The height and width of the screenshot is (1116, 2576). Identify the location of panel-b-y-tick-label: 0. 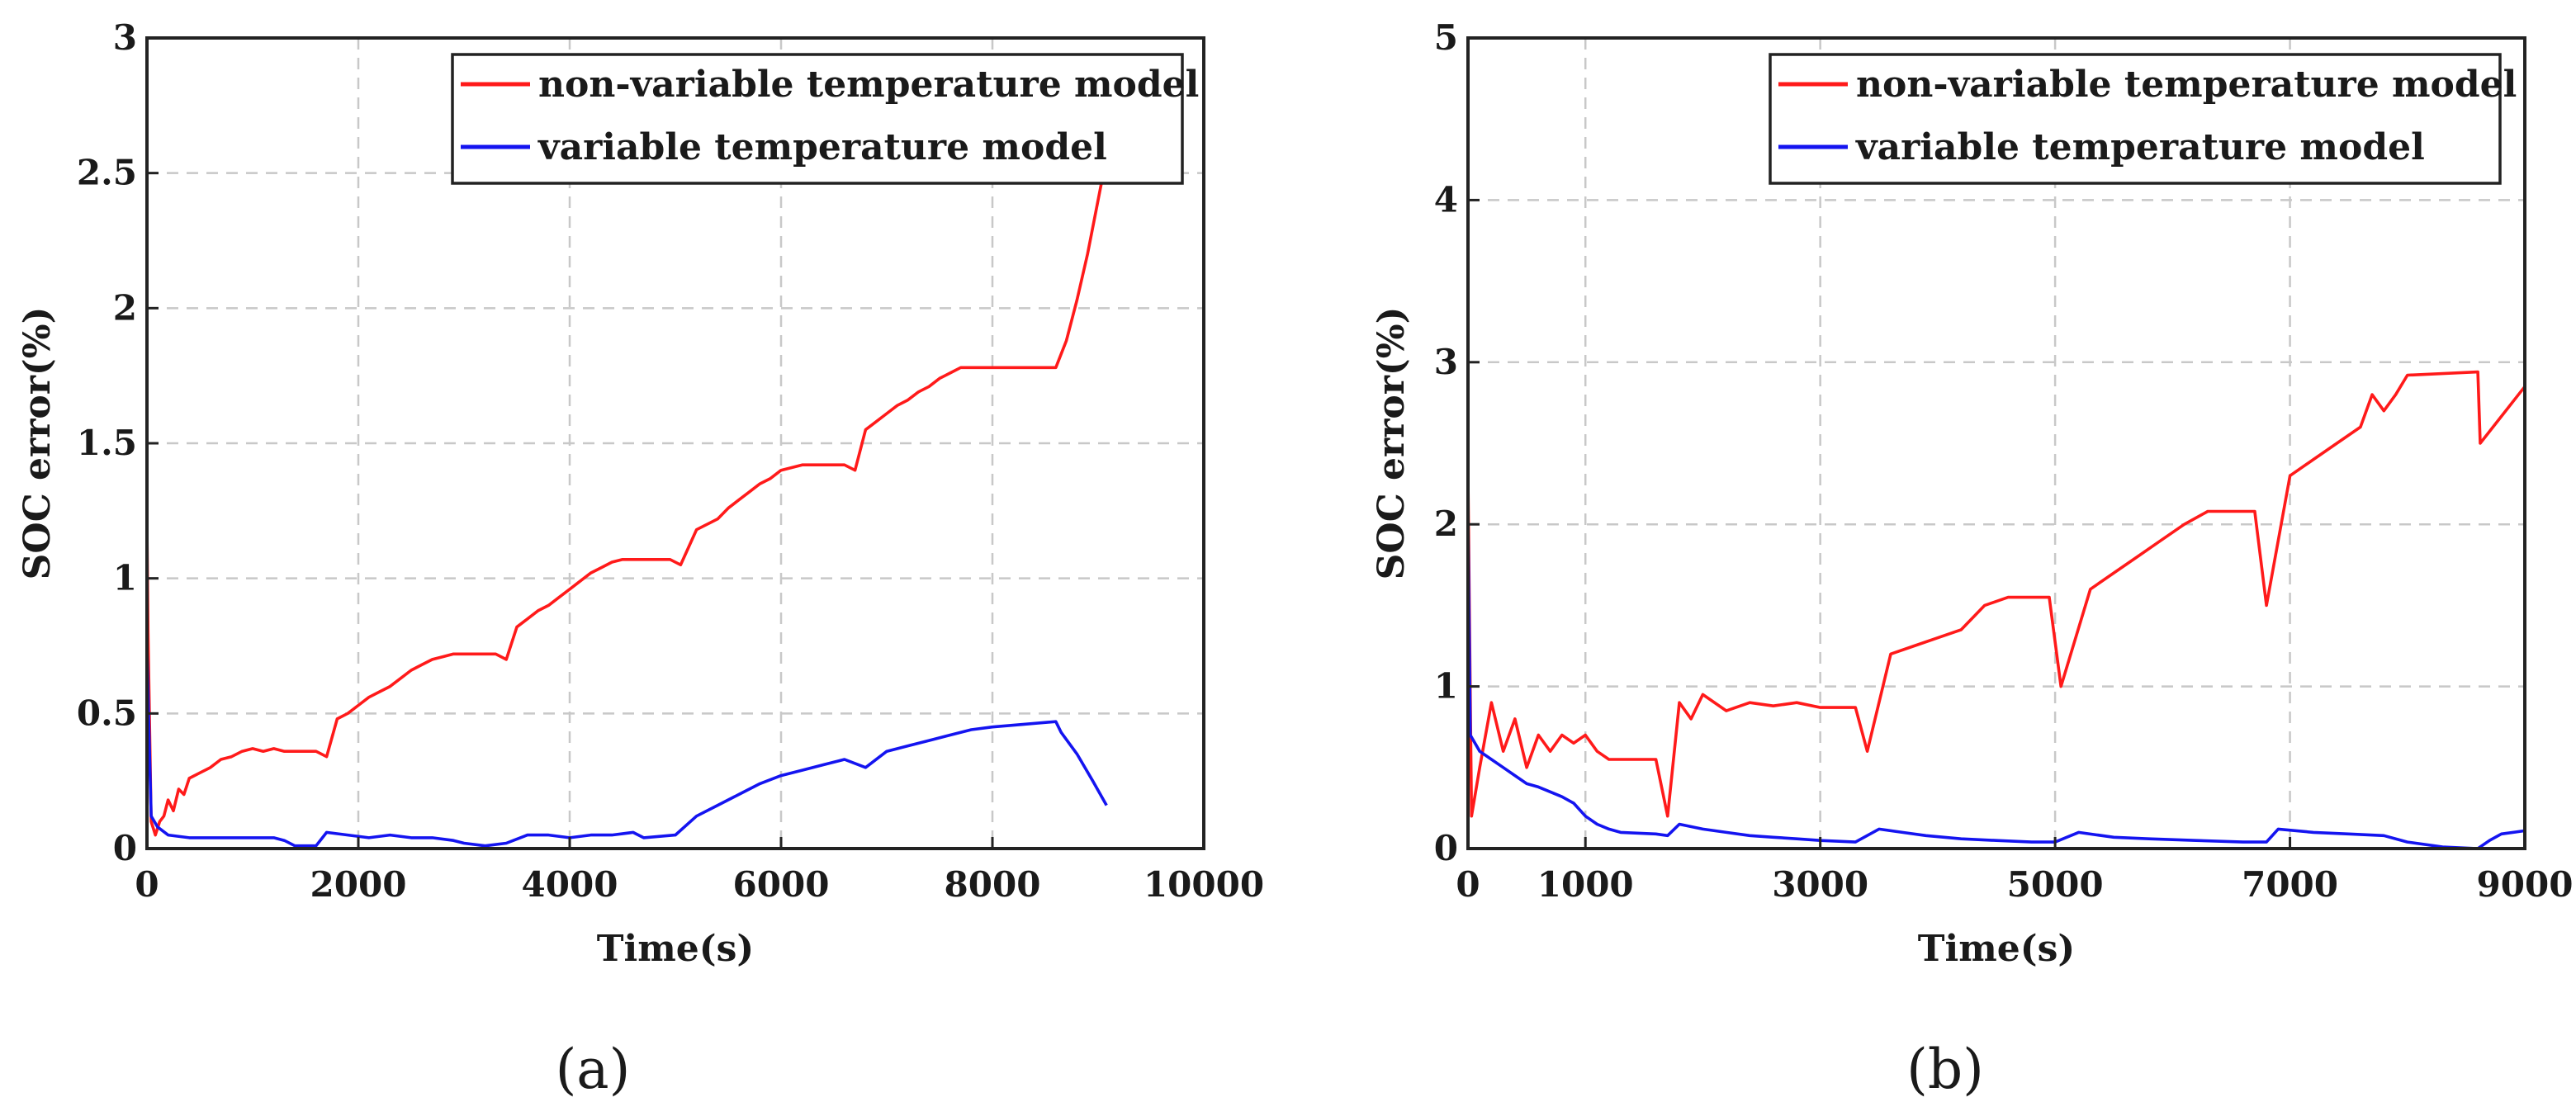
(1446, 848).